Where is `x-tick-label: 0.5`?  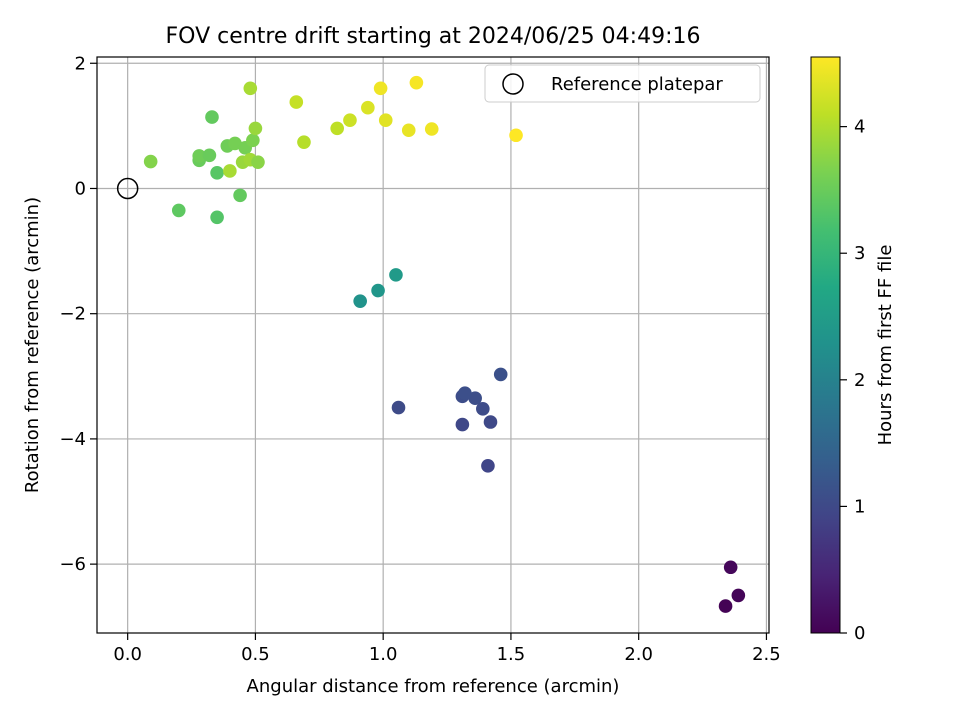
x-tick-label: 0.5 is located at coordinates (255, 654).